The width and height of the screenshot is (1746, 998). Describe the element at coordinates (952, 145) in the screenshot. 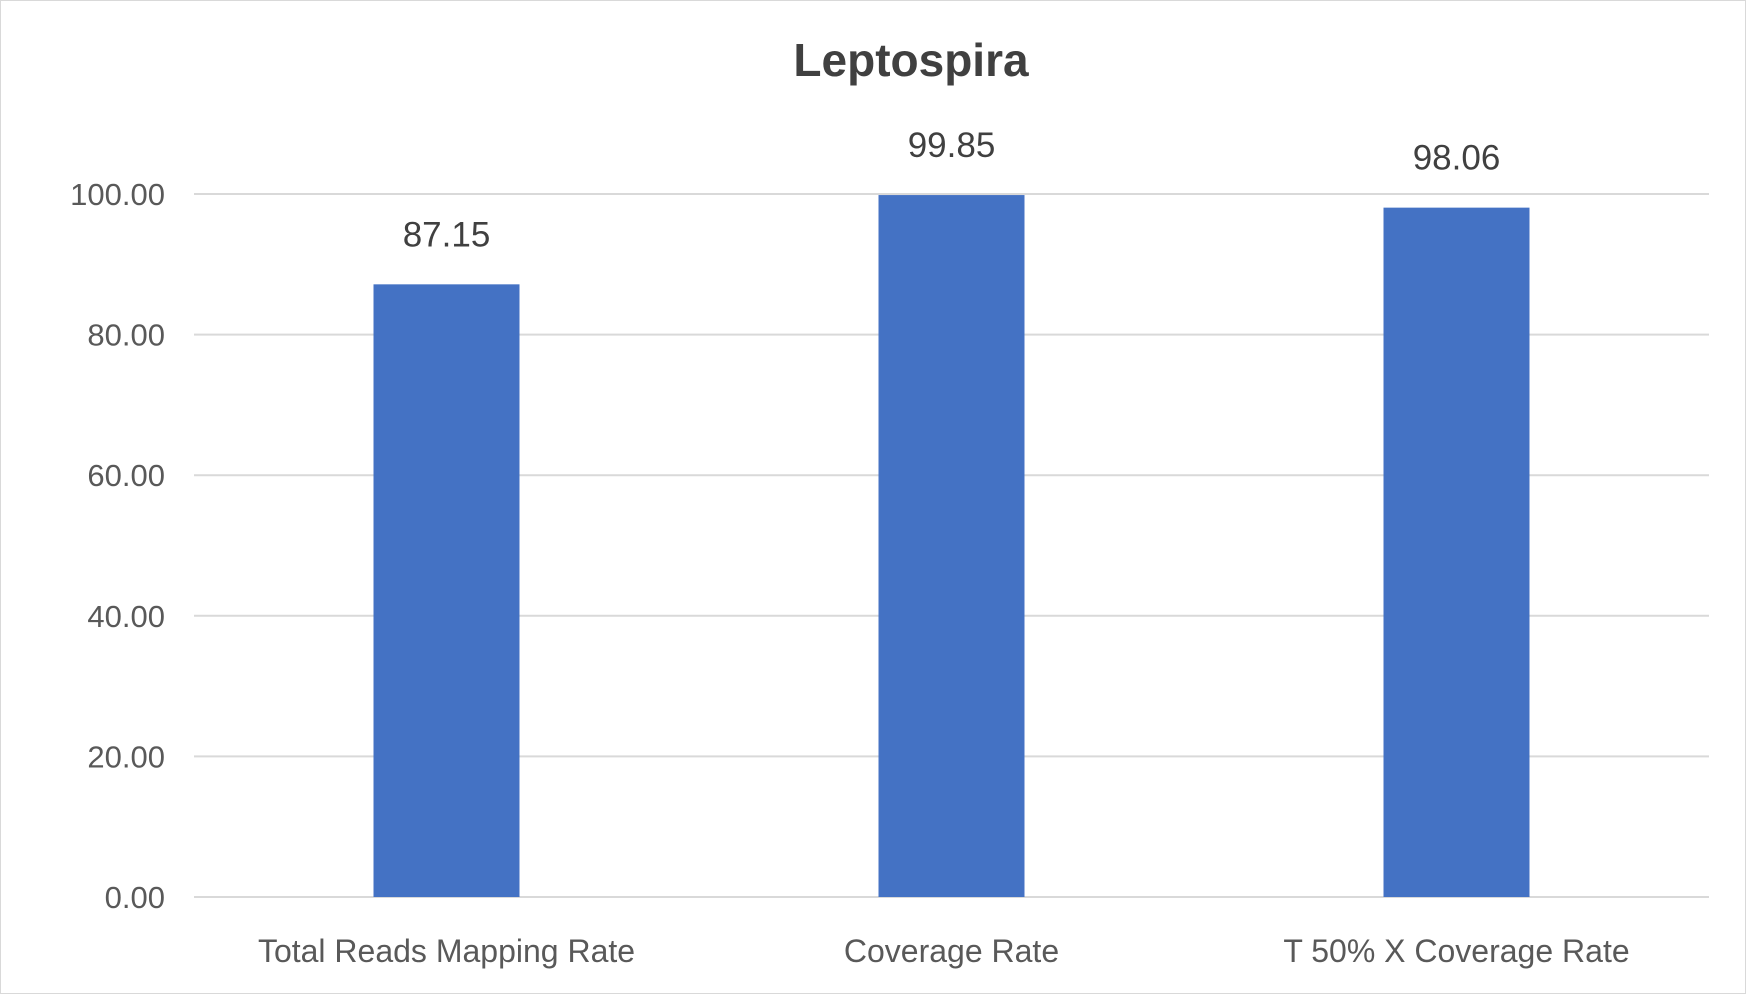

I see `data-label: 99.85` at that location.